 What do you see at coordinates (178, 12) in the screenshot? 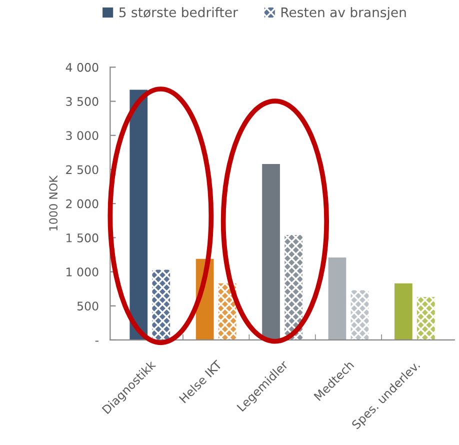
I see `legend-label: 5 største bedrifter` at bounding box center [178, 12].